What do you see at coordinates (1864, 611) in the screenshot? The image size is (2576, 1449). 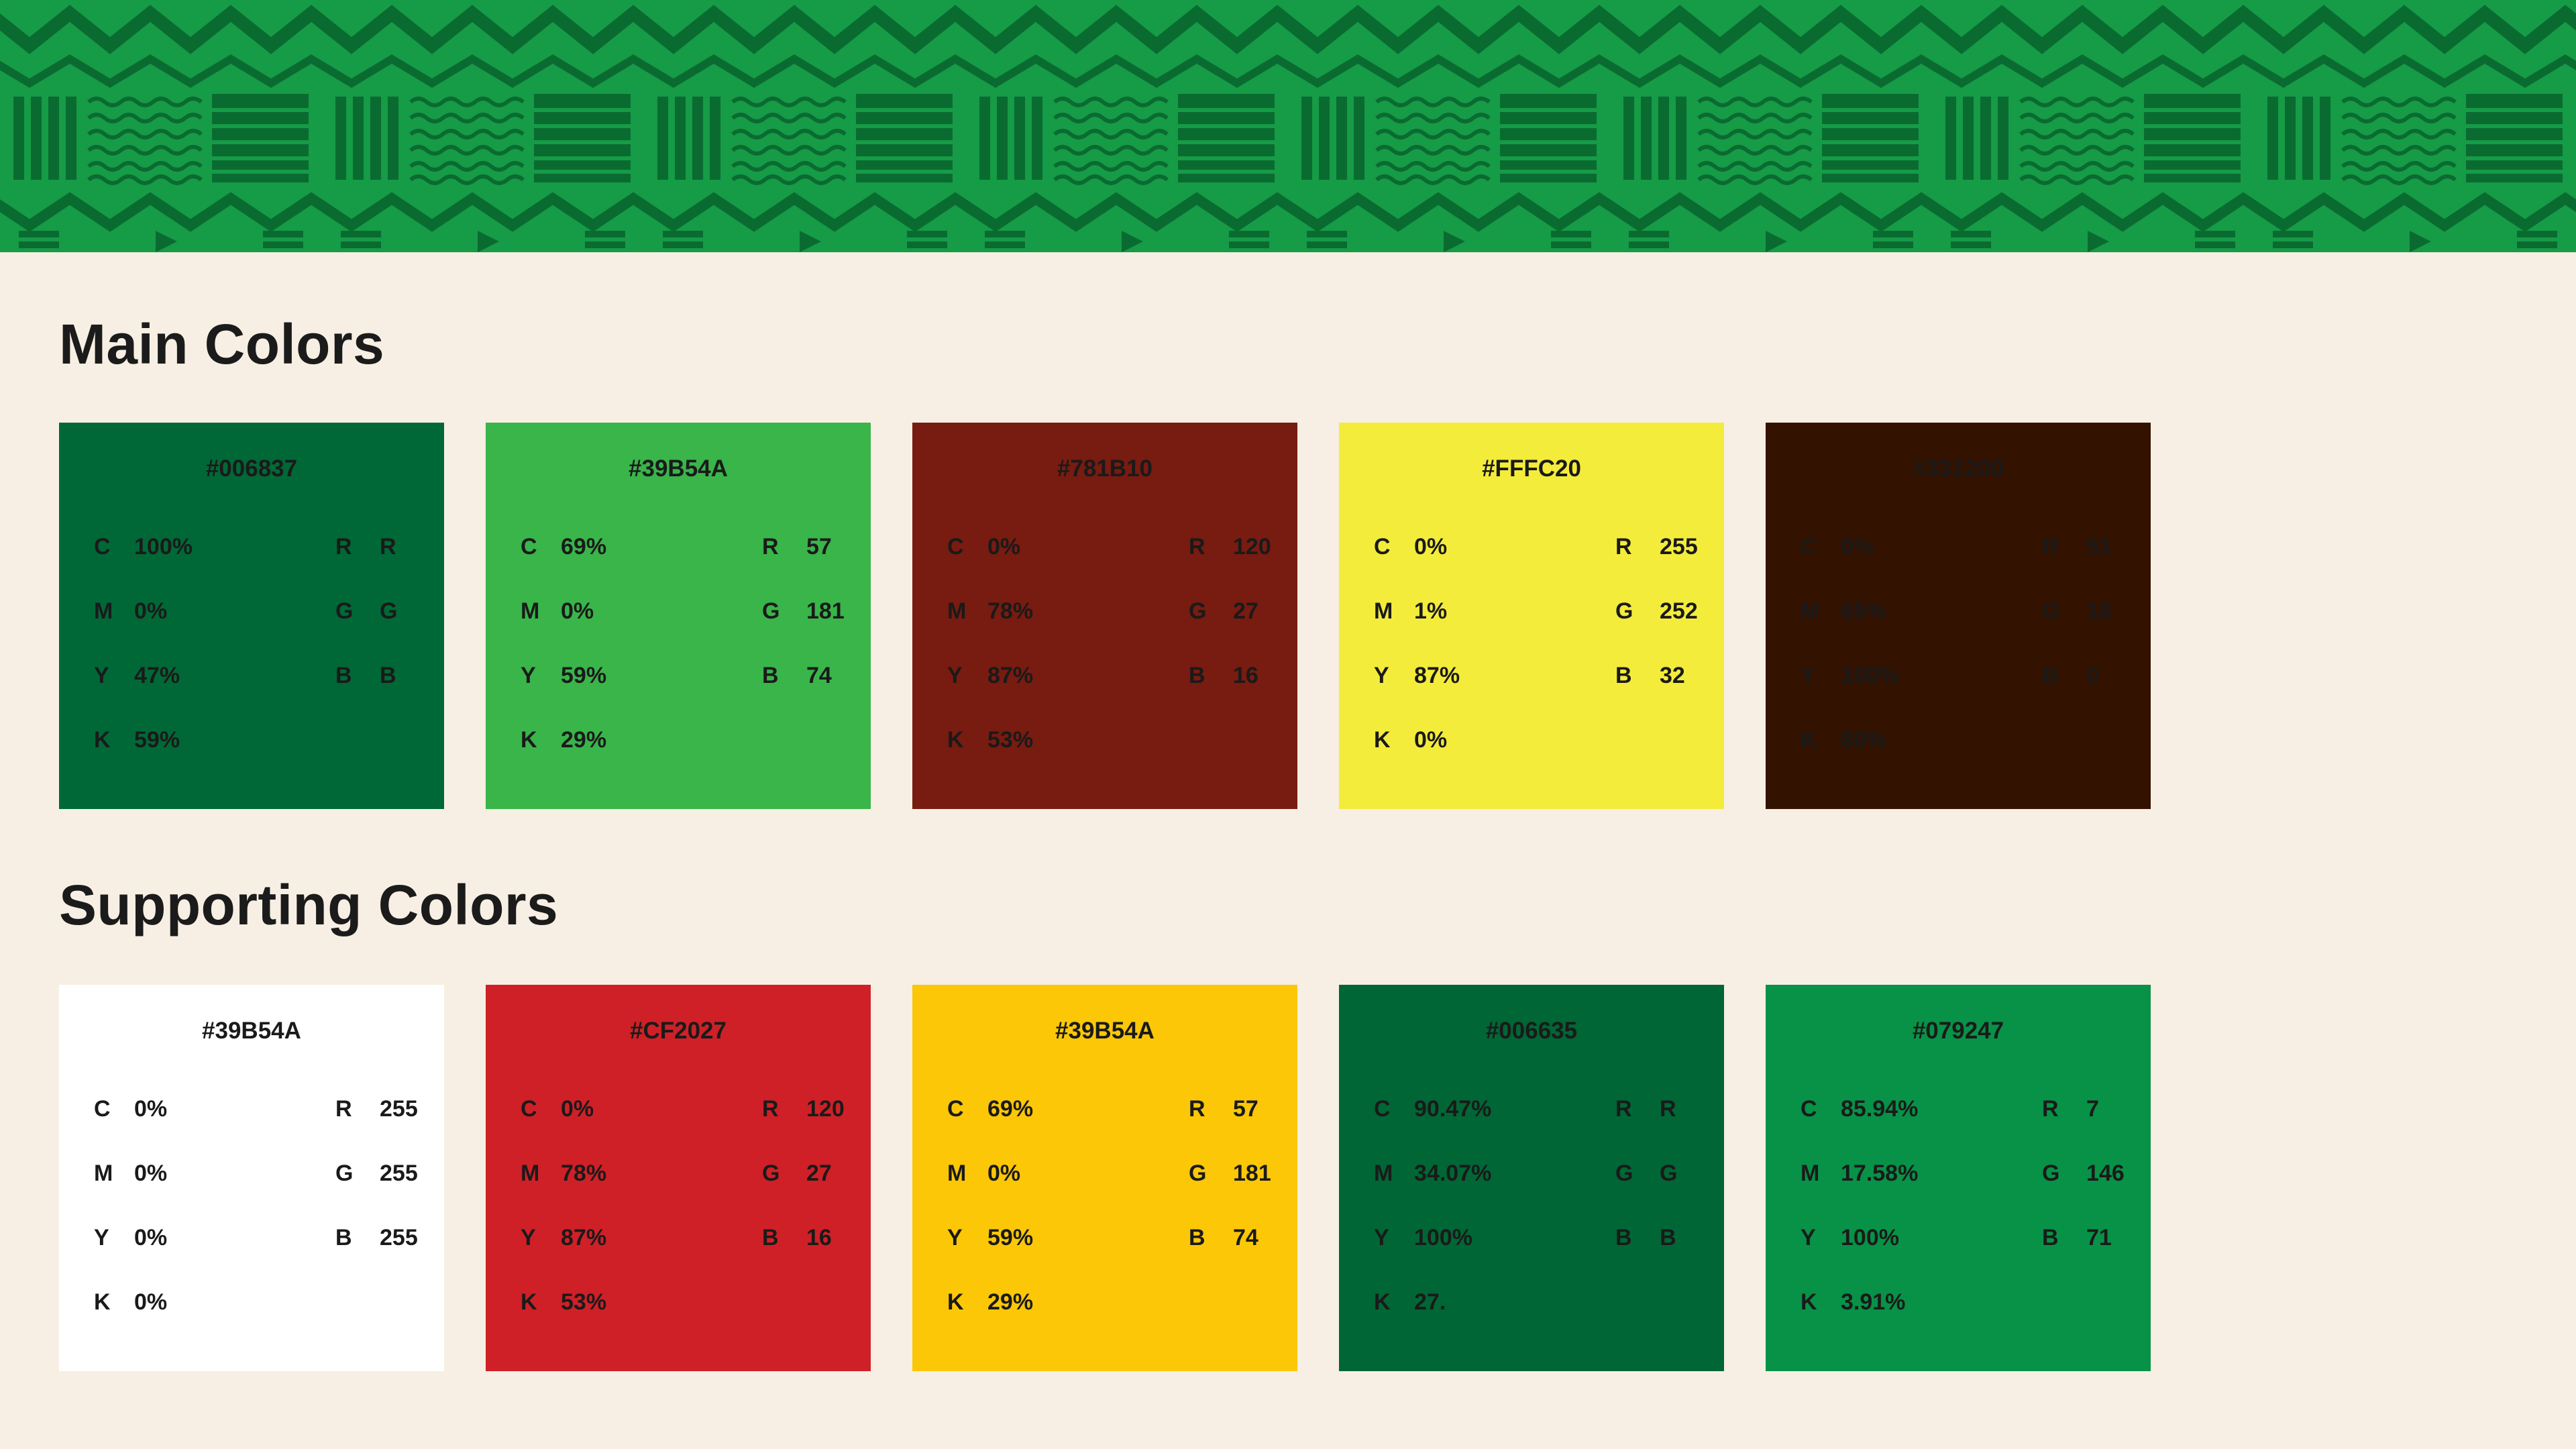 I see `cmyk-value: 65%` at bounding box center [1864, 611].